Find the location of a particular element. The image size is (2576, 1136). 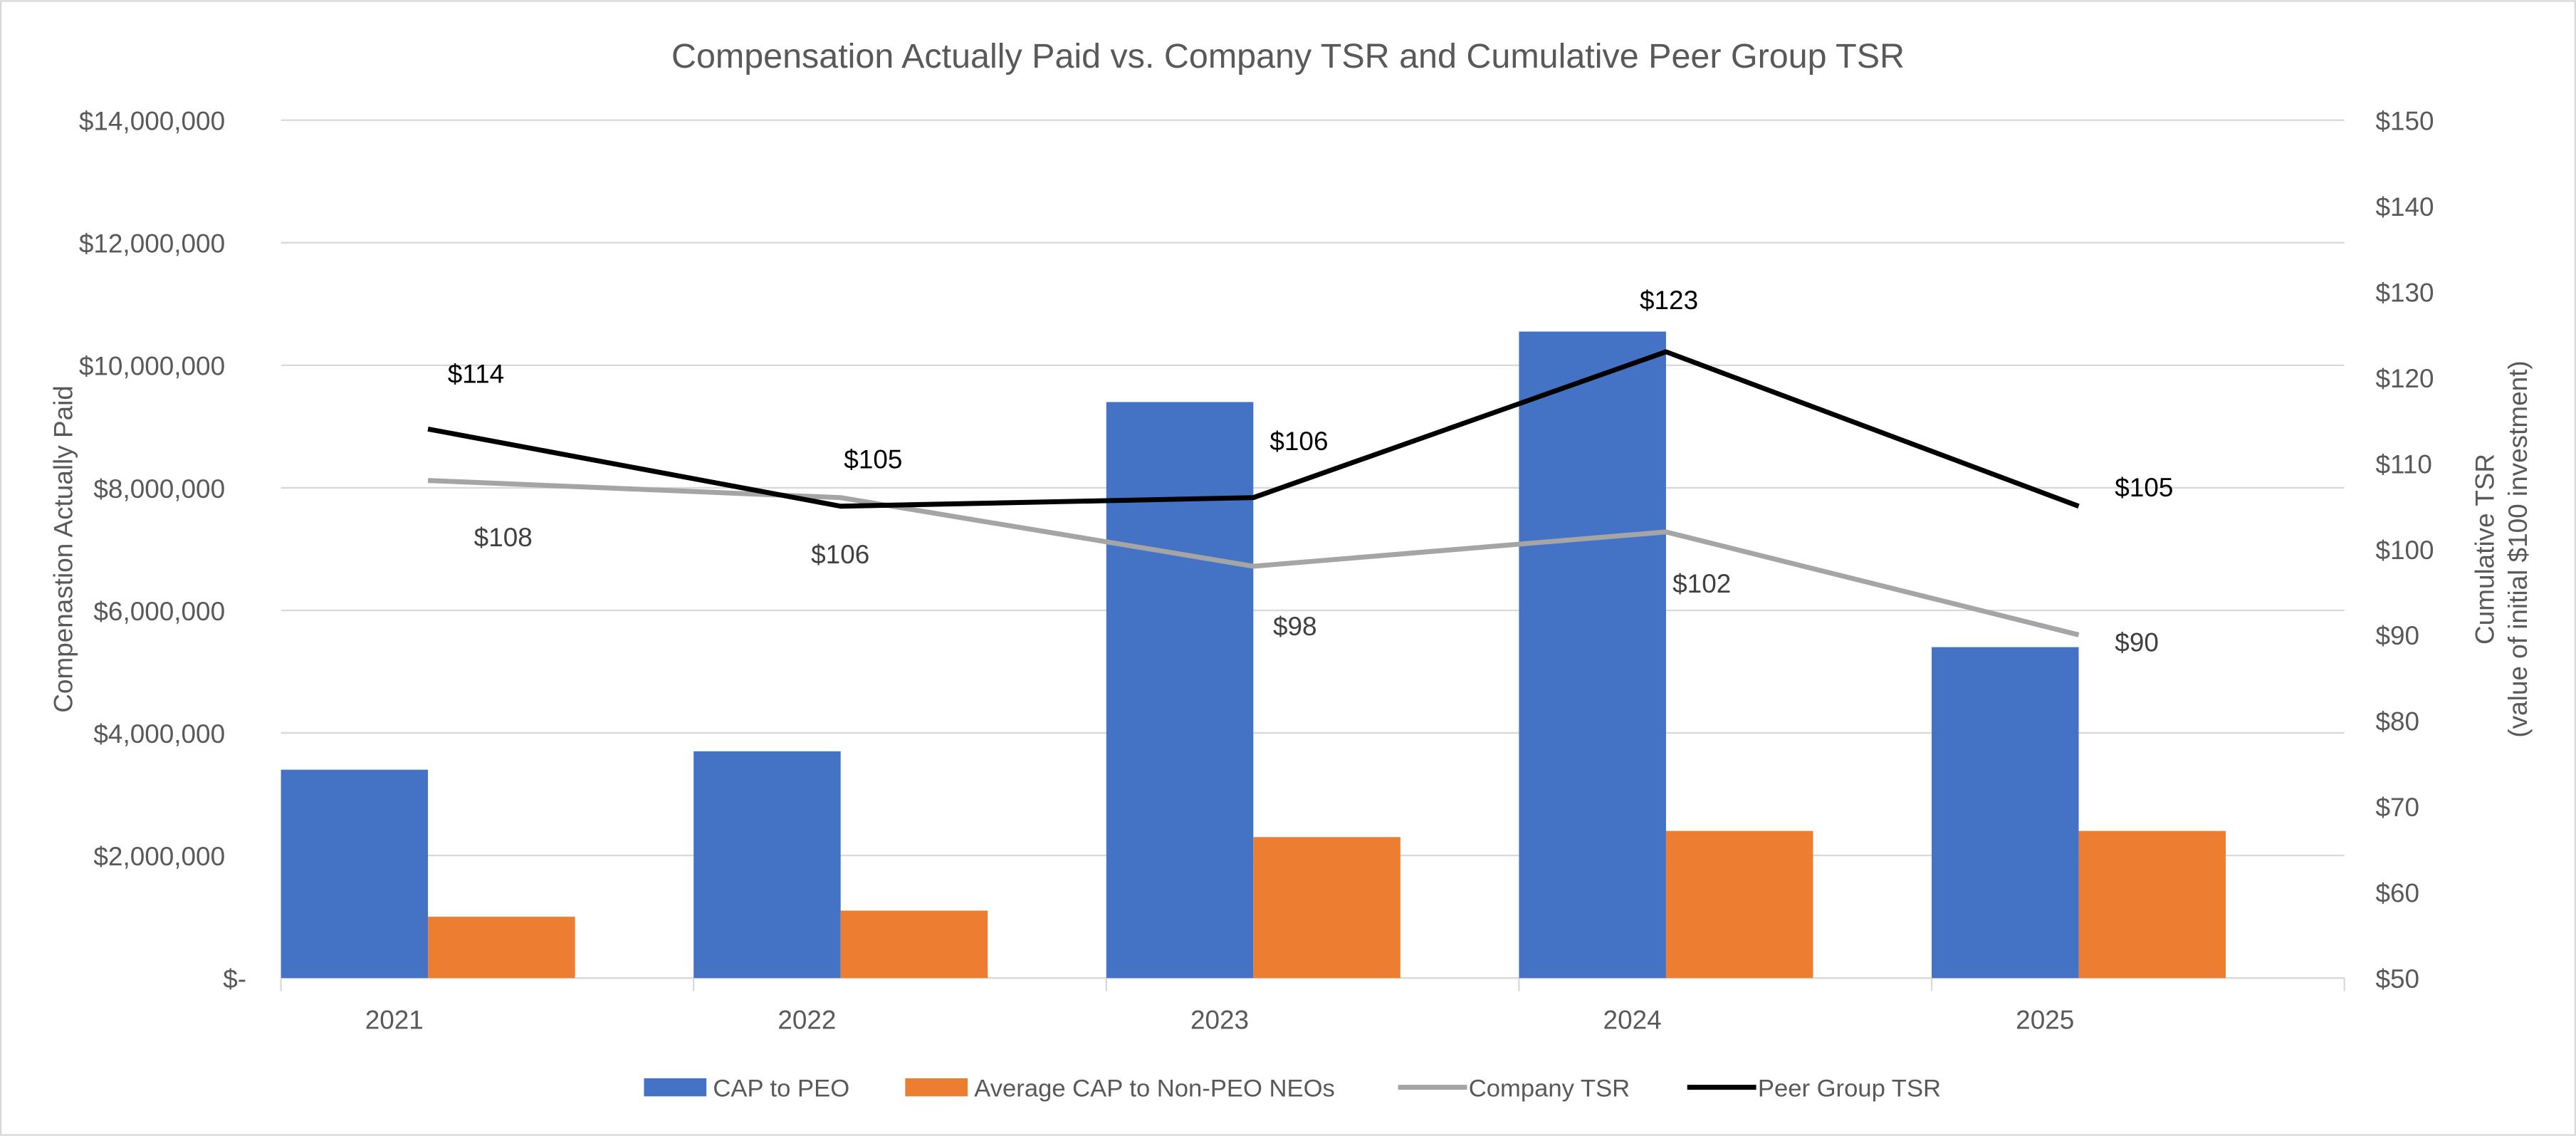

x-tick-label: 2021 is located at coordinates (394, 1021).